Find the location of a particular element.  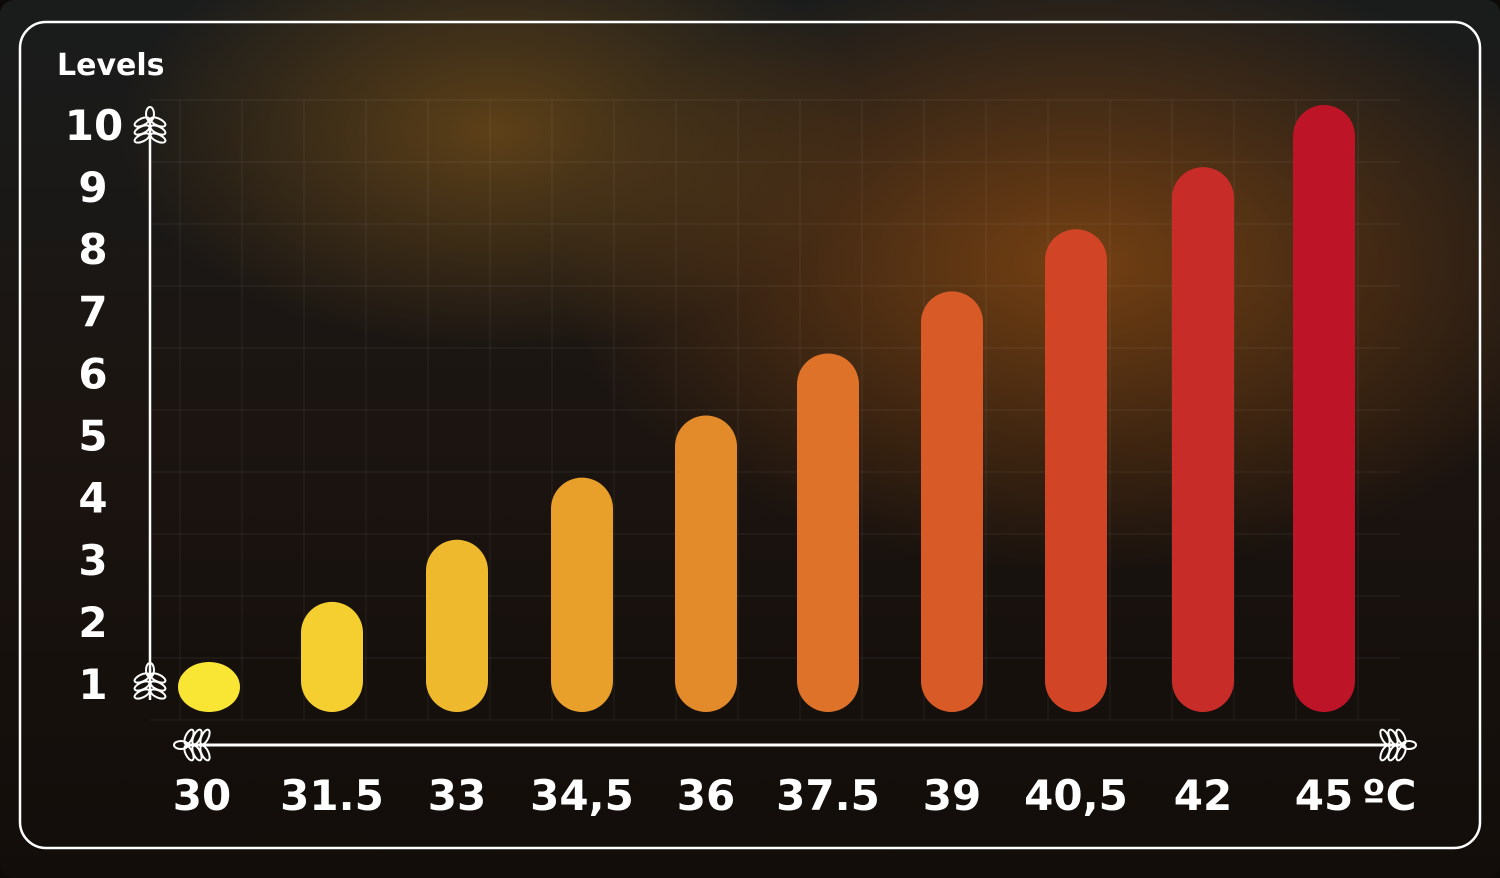

y-tick-label: 10 is located at coordinates (94, 125).